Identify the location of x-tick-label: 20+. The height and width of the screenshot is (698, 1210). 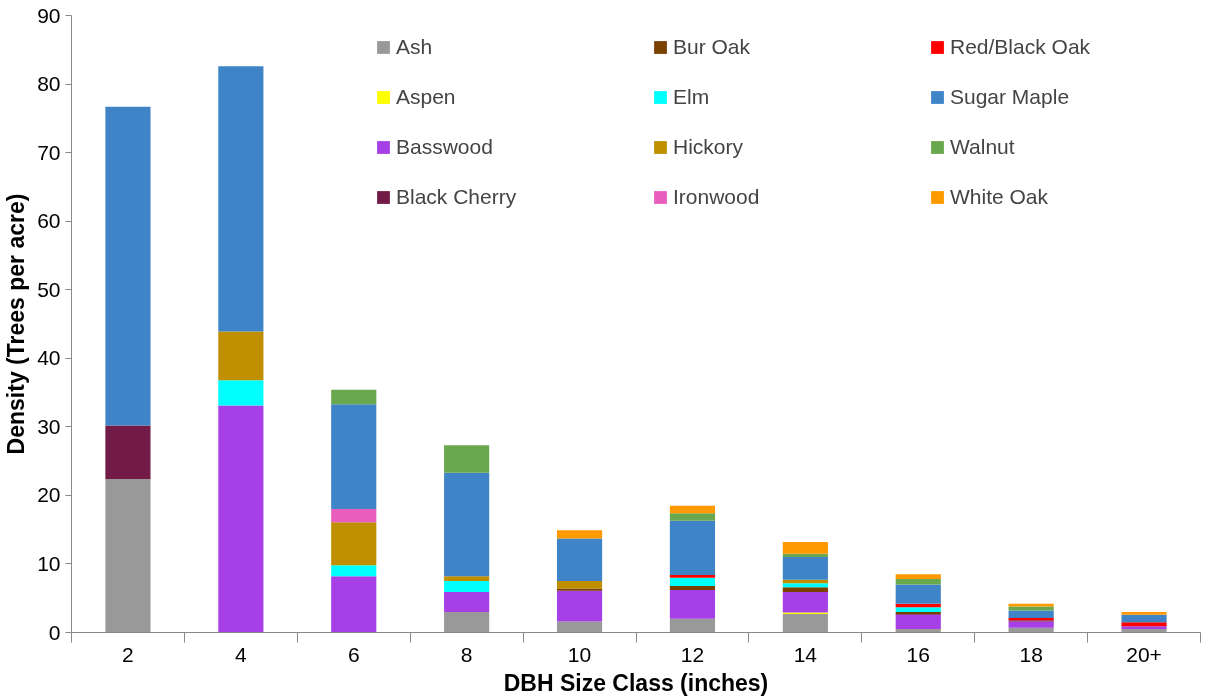
(1144, 654).